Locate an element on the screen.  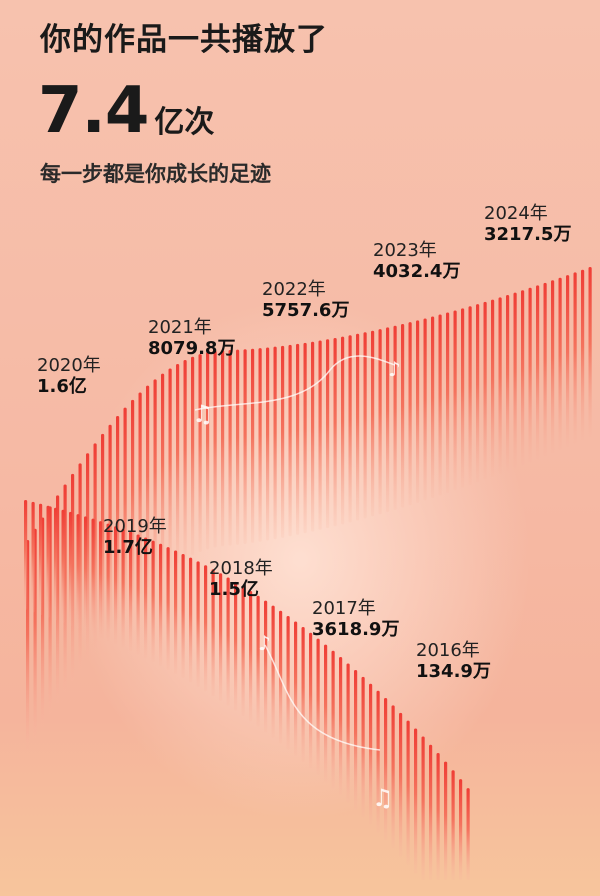
year-text: 2016年 is located at coordinates (448, 650).